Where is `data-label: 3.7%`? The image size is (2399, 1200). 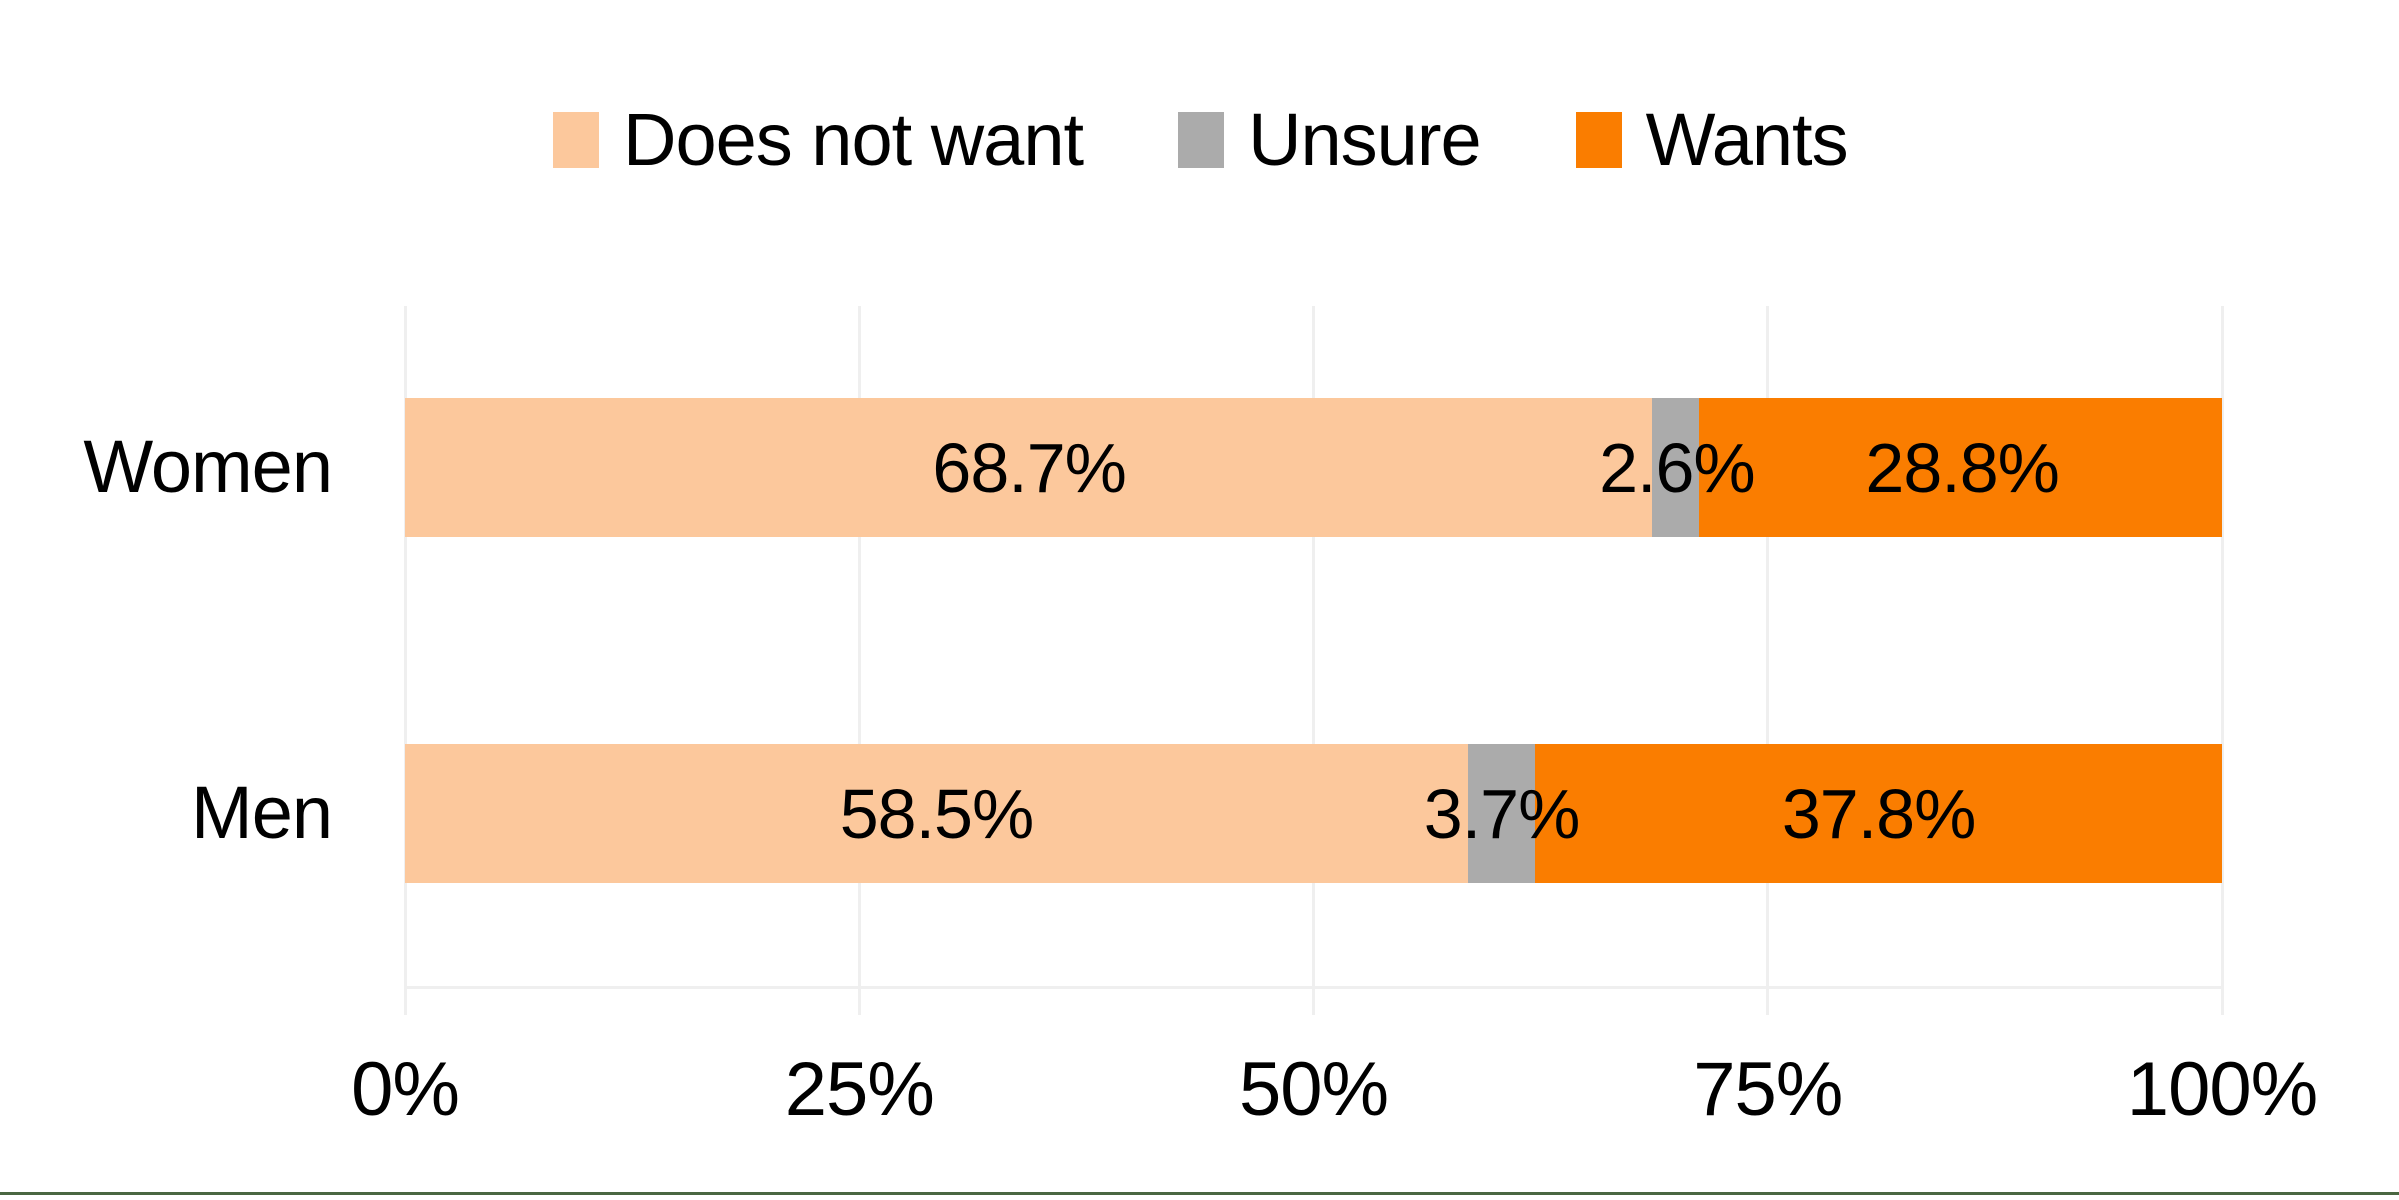
data-label: 3.7% is located at coordinates (1502, 813).